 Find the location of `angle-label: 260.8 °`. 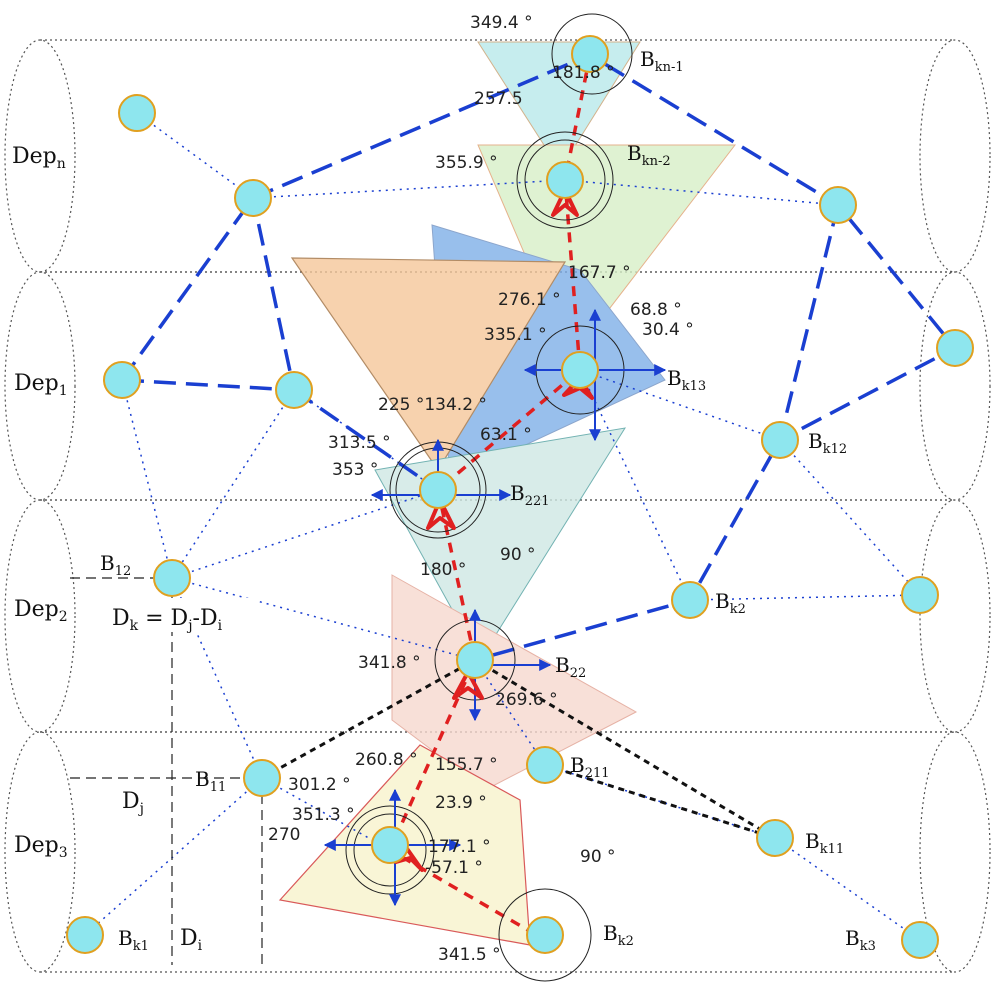

angle-label: 260.8 ° is located at coordinates (386, 760).